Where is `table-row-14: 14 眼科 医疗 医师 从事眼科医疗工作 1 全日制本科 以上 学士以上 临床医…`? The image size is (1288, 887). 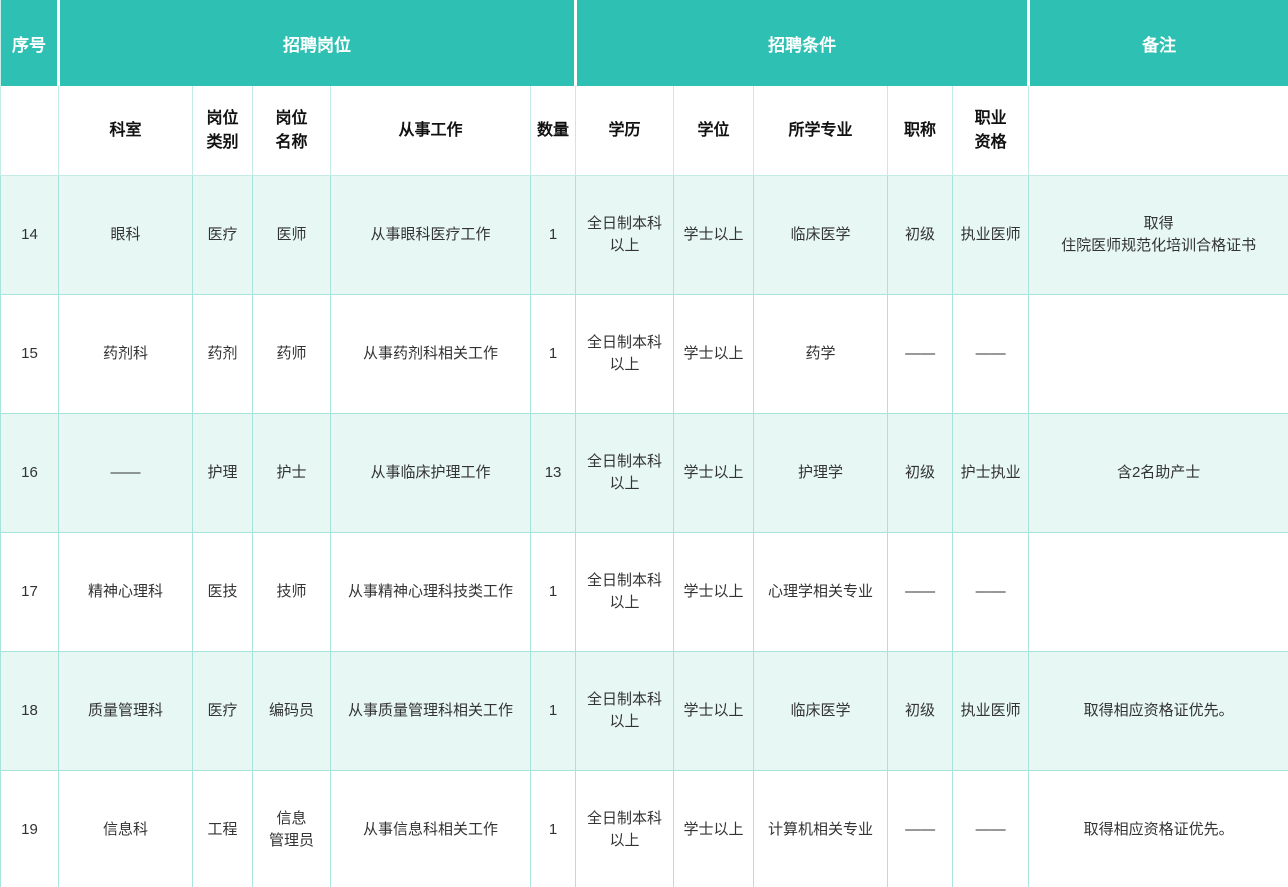
table-row-14: 14 眼科 医疗 医师 从事眼科医疗工作 1 全日制本科 以上 学士以上 临床医… is located at coordinates (644, 235).